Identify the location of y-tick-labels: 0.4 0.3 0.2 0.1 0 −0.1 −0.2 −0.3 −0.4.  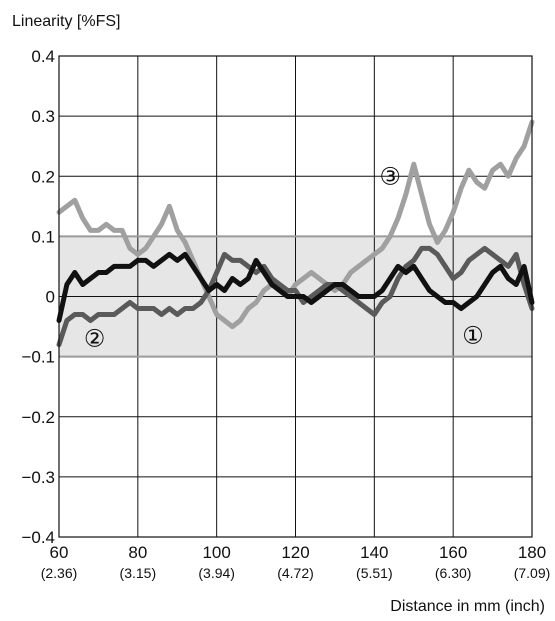
(38, 297).